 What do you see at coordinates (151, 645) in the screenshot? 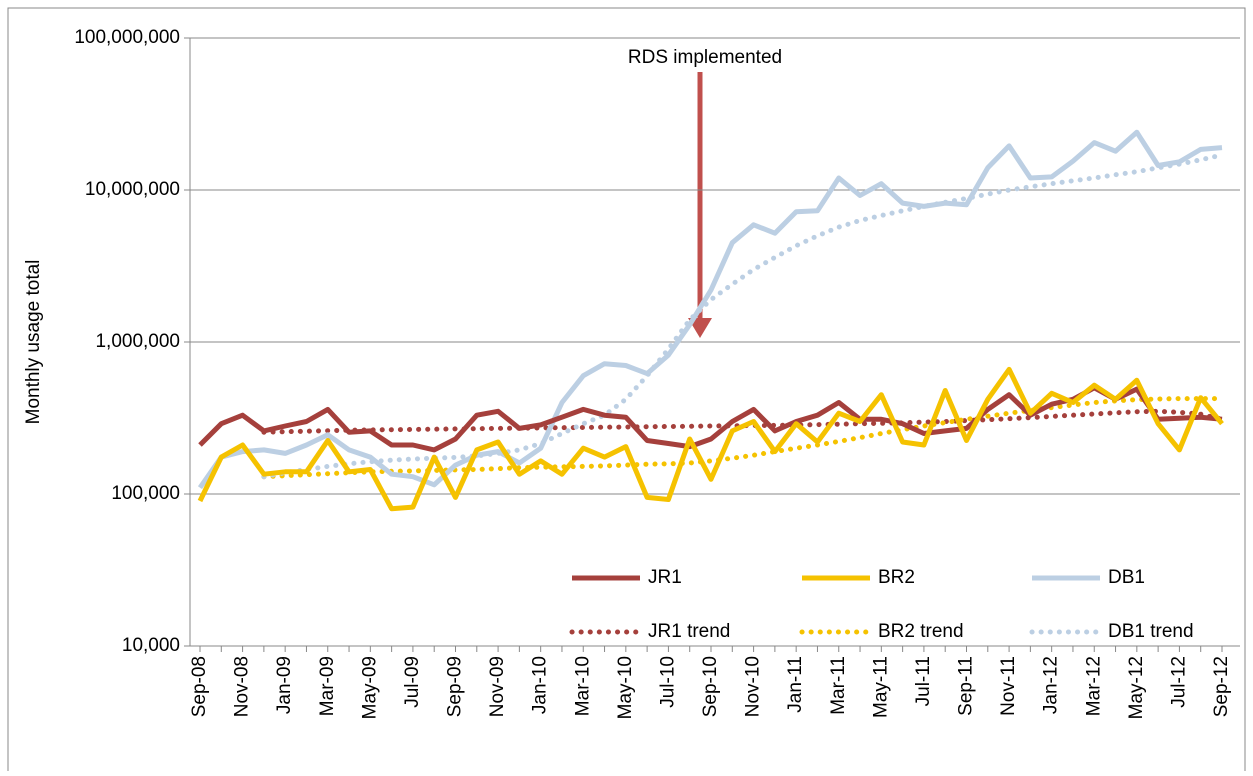
I see `y-tick-label: 10,000` at bounding box center [151, 645].